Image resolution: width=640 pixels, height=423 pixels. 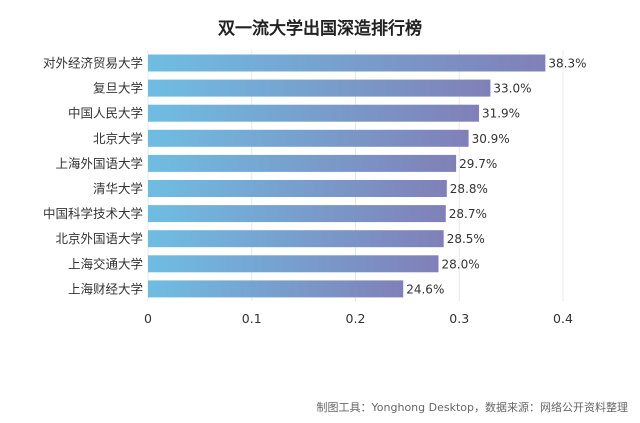 What do you see at coordinates (118, 188) in the screenshot?
I see `category-label: 清华大学` at bounding box center [118, 188].